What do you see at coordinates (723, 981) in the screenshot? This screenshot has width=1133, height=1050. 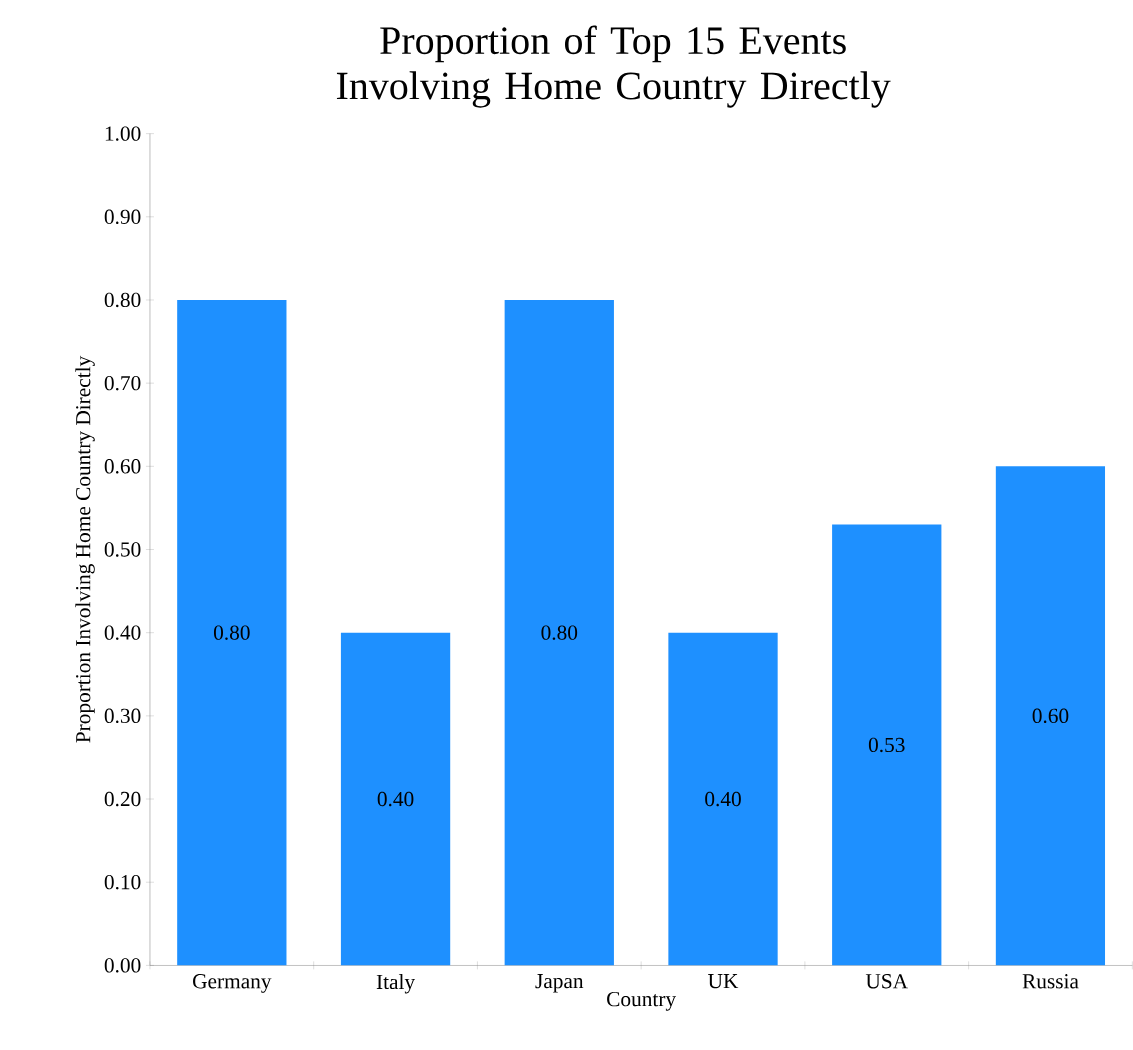 I see `x-tick-label: UK` at bounding box center [723, 981].